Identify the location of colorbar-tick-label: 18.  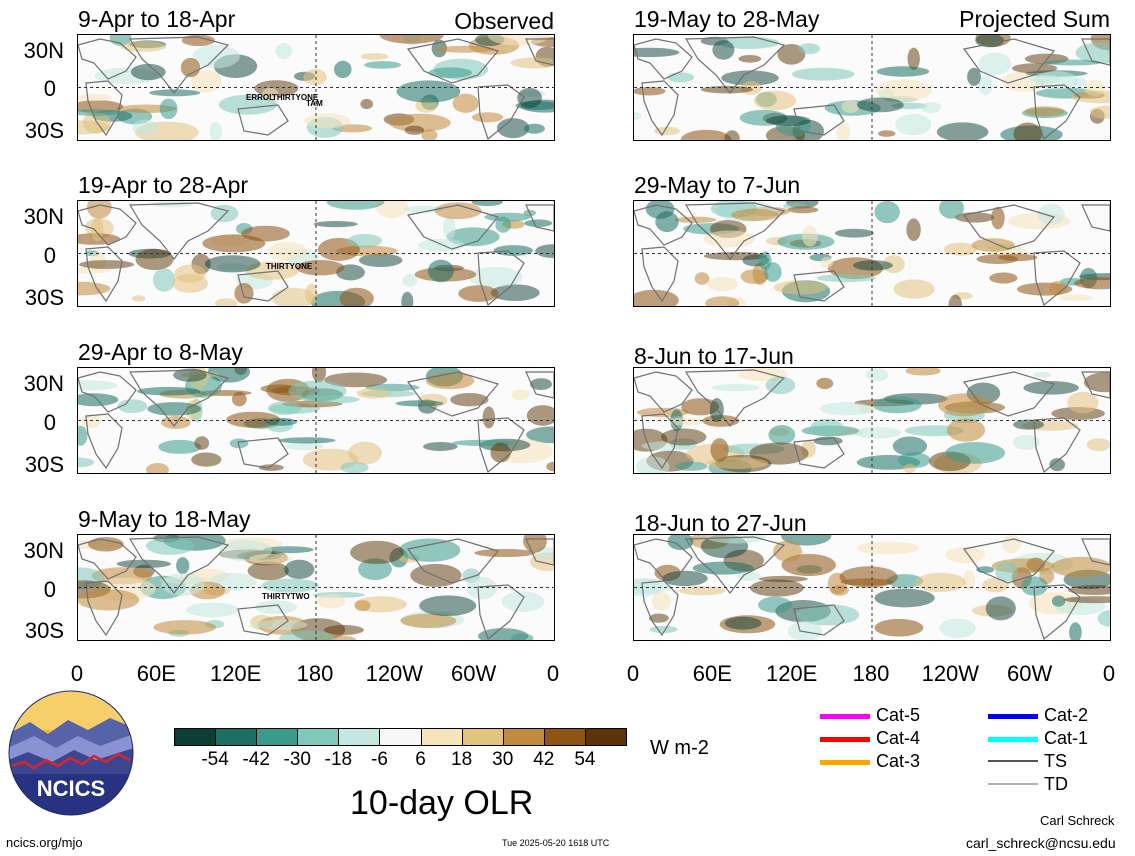
(462, 759).